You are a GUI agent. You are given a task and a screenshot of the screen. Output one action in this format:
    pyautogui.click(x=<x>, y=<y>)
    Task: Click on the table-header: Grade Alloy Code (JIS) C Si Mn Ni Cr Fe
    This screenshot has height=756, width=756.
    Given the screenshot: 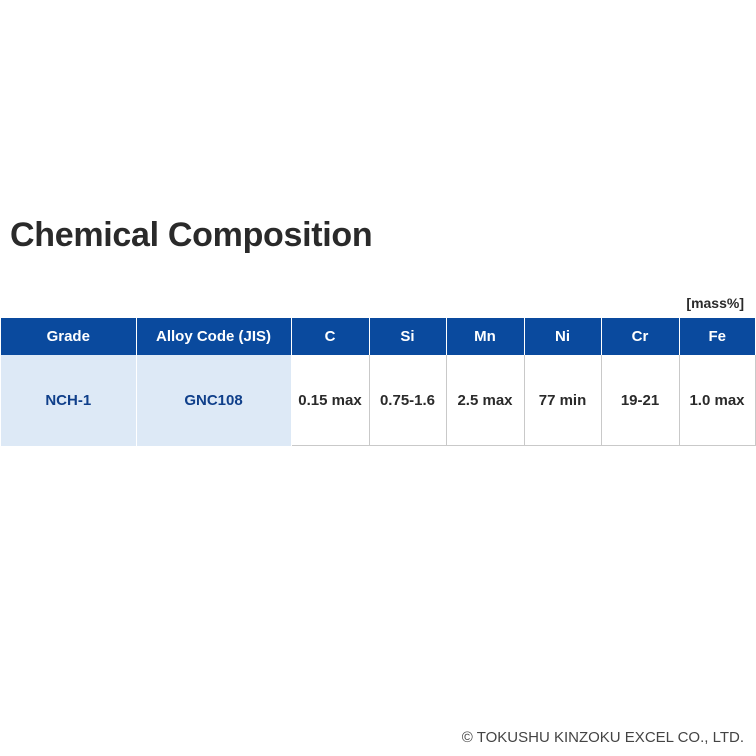 What is the action you would take?
    pyautogui.click(x=378, y=336)
    